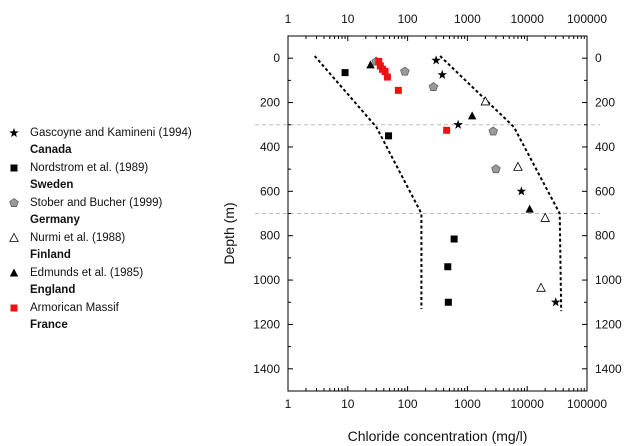 This screenshot has width=638, height=446. I want to click on triangle-marker-icon, so click(19, 273).